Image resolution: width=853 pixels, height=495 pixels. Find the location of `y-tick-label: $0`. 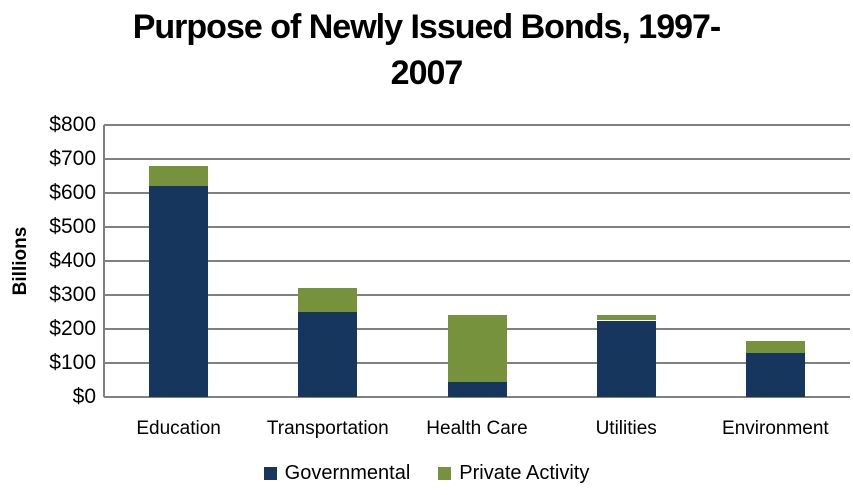

y-tick-label: $0 is located at coordinates (84, 396).